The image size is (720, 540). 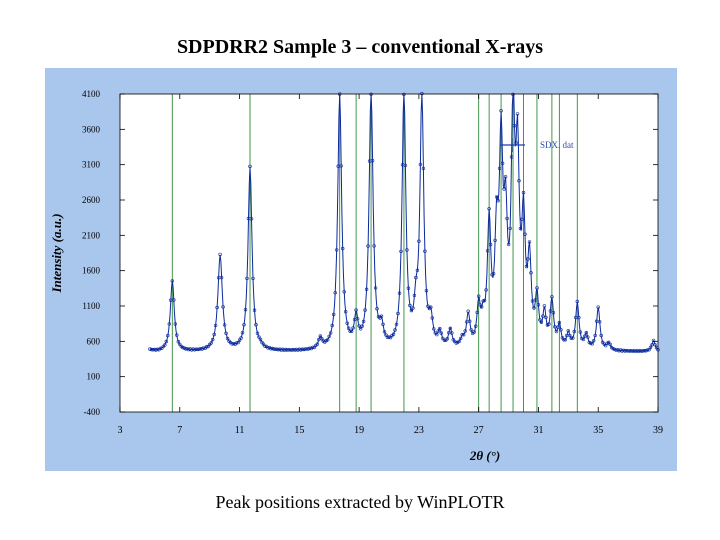 I want to click on y-tick-label: 1100, so click(x=91, y=306).